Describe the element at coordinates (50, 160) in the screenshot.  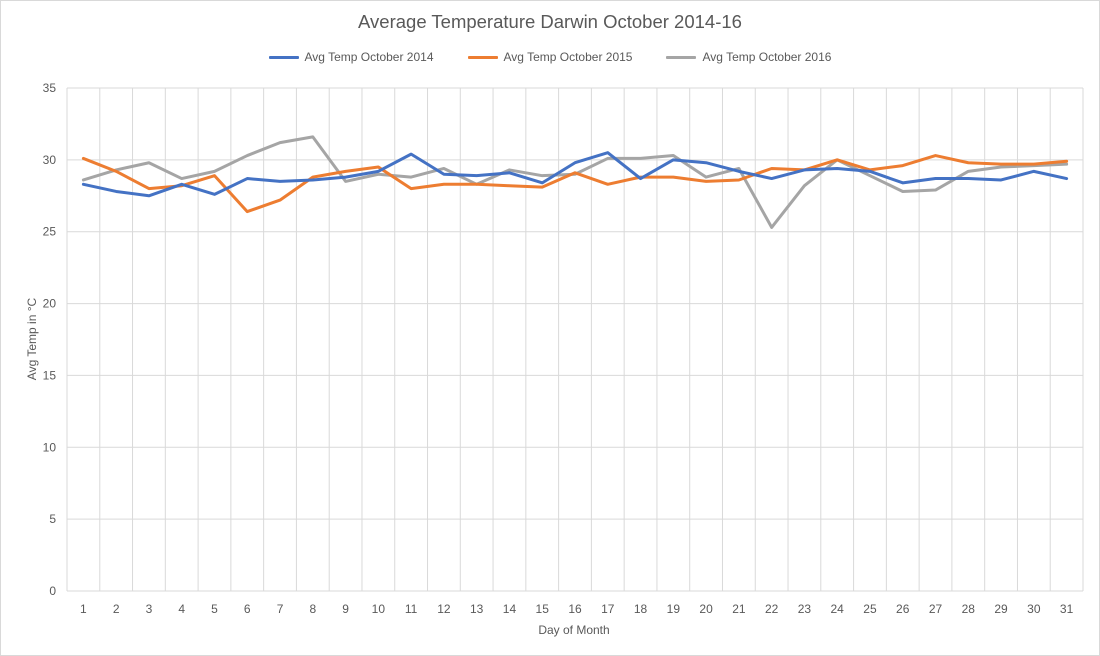
I see `y-tick-label: 30` at that location.